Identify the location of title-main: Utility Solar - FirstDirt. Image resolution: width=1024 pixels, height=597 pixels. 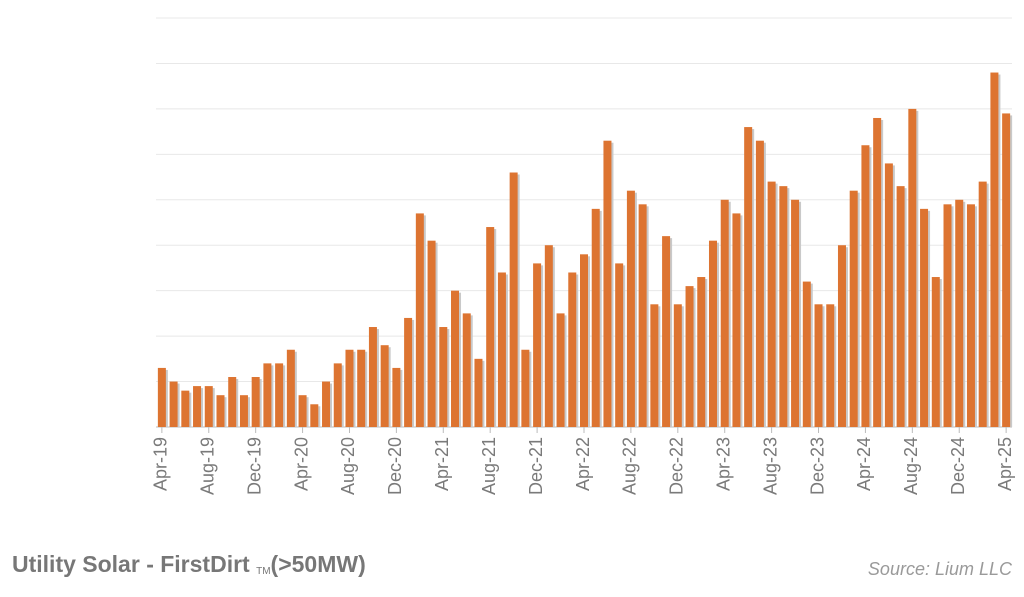
(131, 564).